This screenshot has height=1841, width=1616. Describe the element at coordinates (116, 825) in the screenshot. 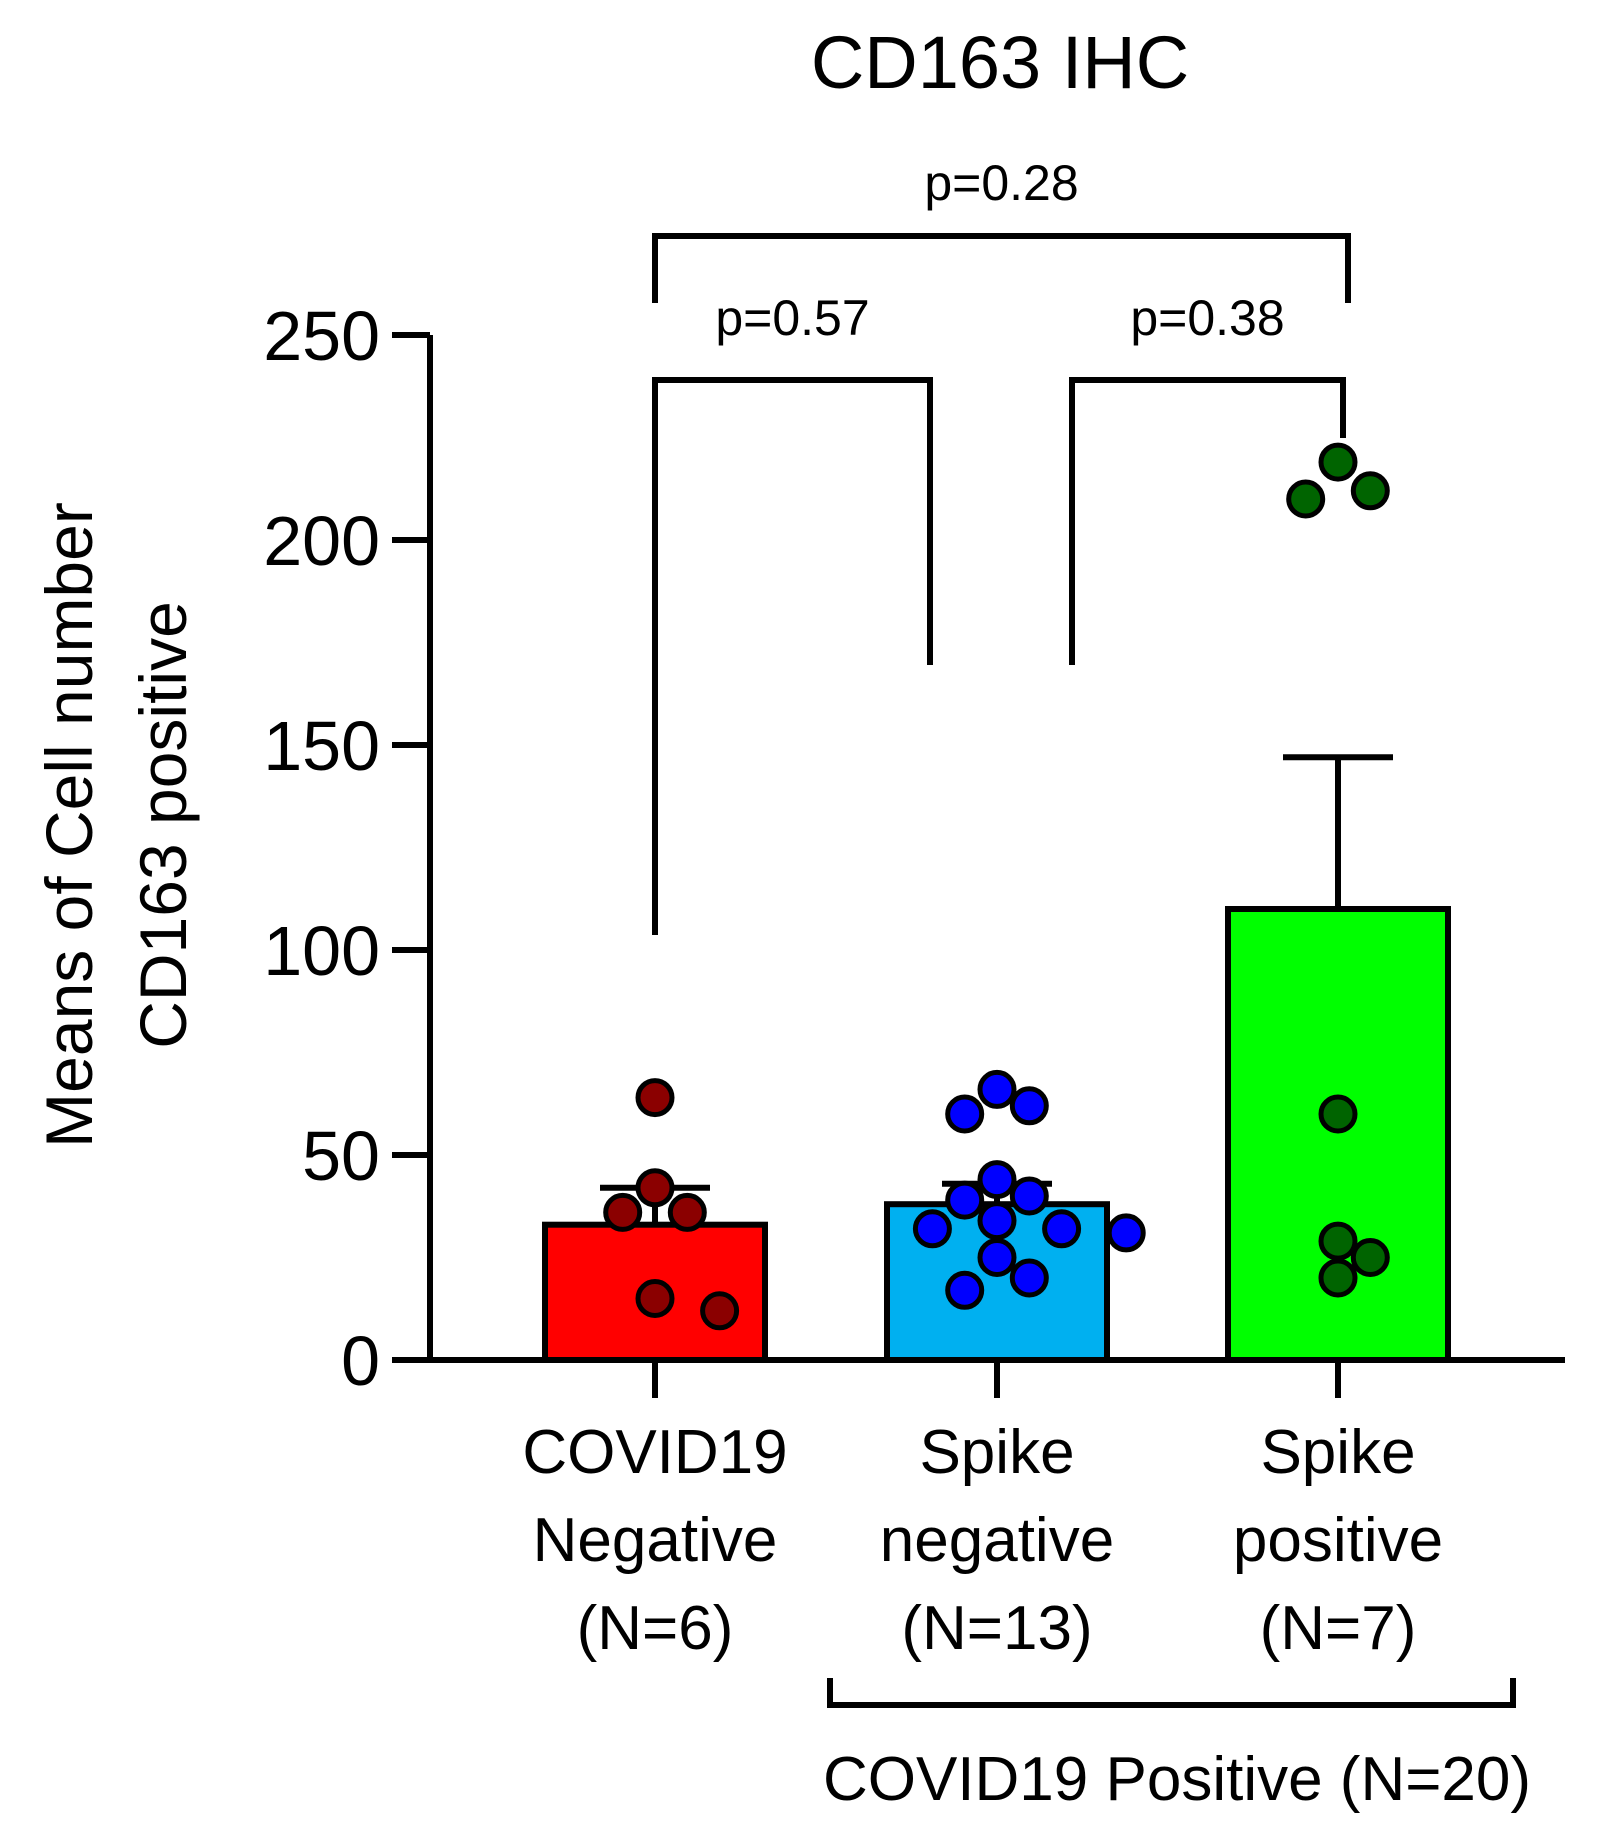

I see `y-axis-label: Means of Cell number CD163 positive` at that location.